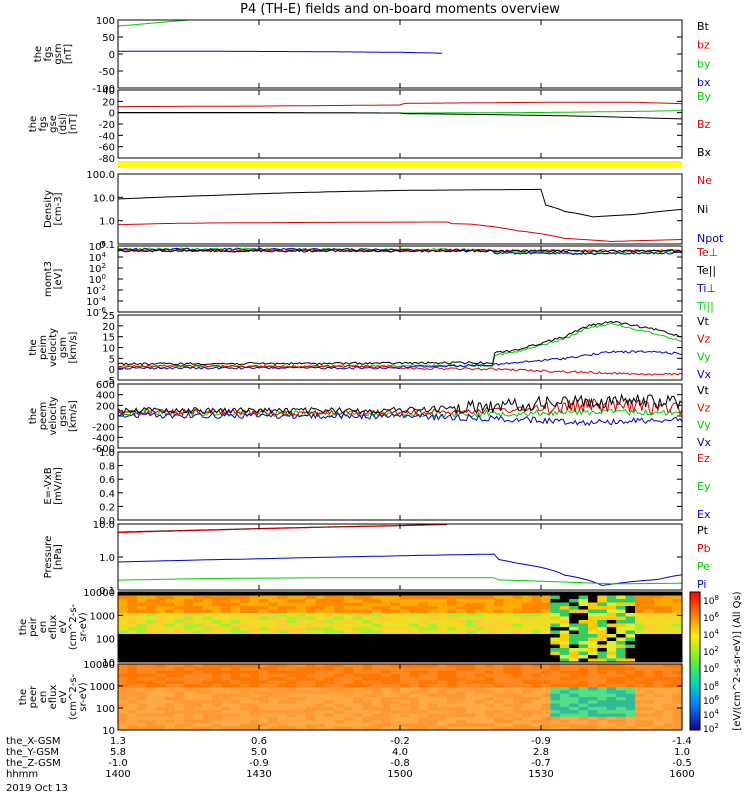  Describe the element at coordinates (63, 696) in the screenshot. I see `ylabel-line: eV` at that location.